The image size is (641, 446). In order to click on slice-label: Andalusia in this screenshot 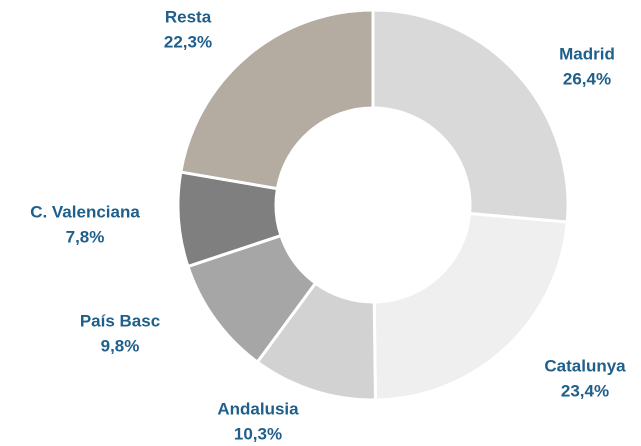, I will do `click(258, 408)`.